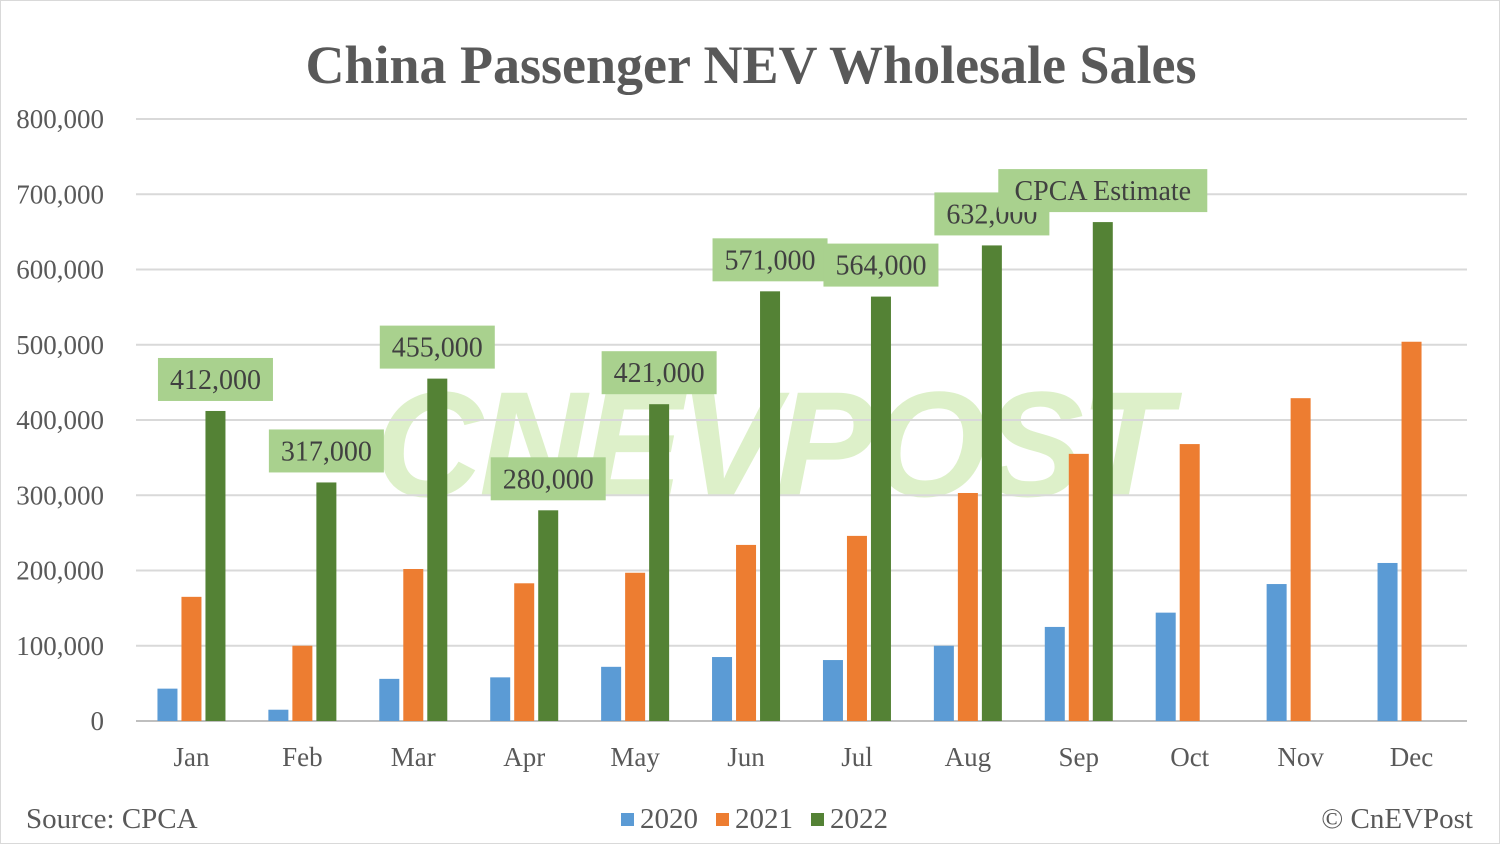 The height and width of the screenshot is (844, 1500). Describe the element at coordinates (992, 214) in the screenshot. I see `data-label: 632,000` at that location.